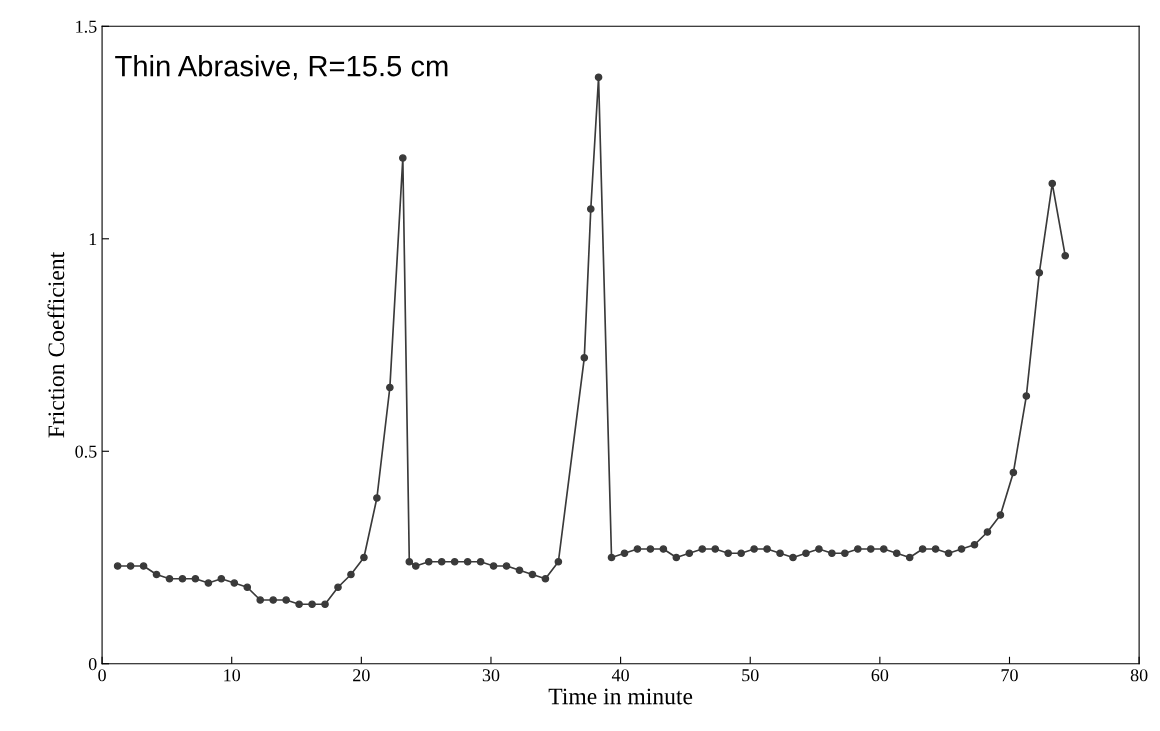 The image size is (1160, 731). Describe the element at coordinates (750, 675) in the screenshot. I see `x-tick-label: 50` at that location.